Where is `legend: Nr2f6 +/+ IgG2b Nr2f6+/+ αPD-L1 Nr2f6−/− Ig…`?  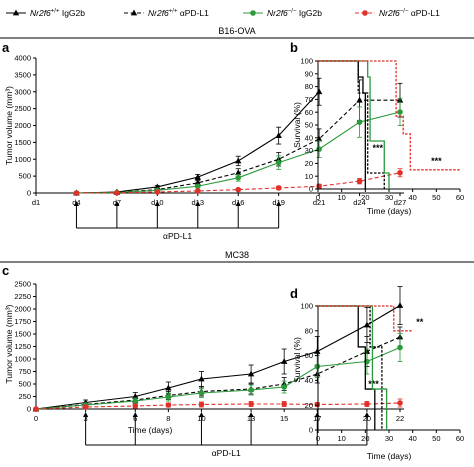 legend: Nr2f6 +/+ IgG2b Nr2f6+/+ αPD-L1 Nr2f6−/− Ig… is located at coordinates (223, 13).